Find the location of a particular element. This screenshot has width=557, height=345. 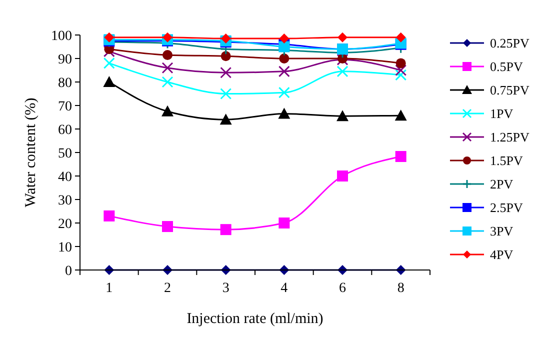

legend-label: 1.25PV is located at coordinates (510, 137).